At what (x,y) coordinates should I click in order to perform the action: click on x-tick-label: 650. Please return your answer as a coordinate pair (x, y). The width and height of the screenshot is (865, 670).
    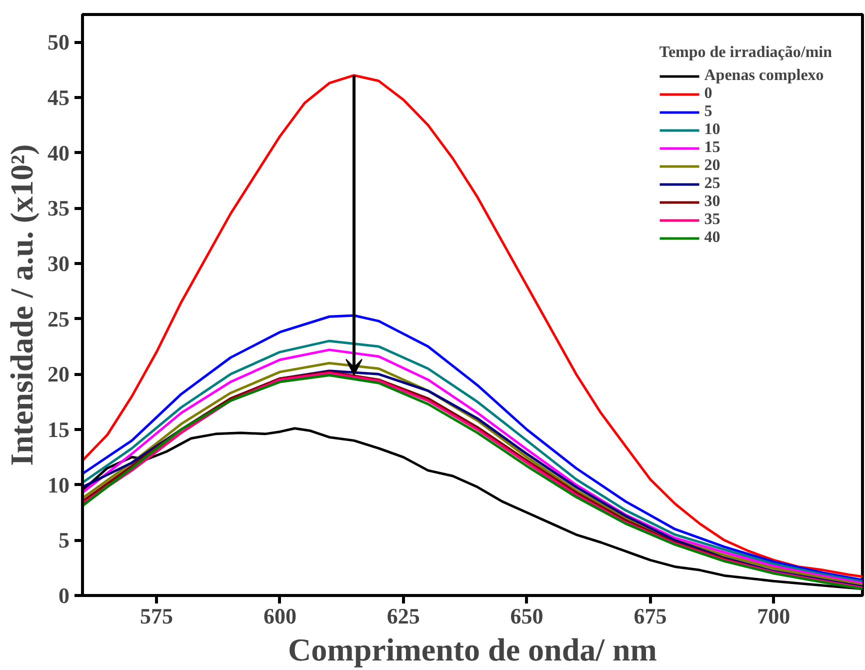
    Looking at the image, I should click on (527, 616).